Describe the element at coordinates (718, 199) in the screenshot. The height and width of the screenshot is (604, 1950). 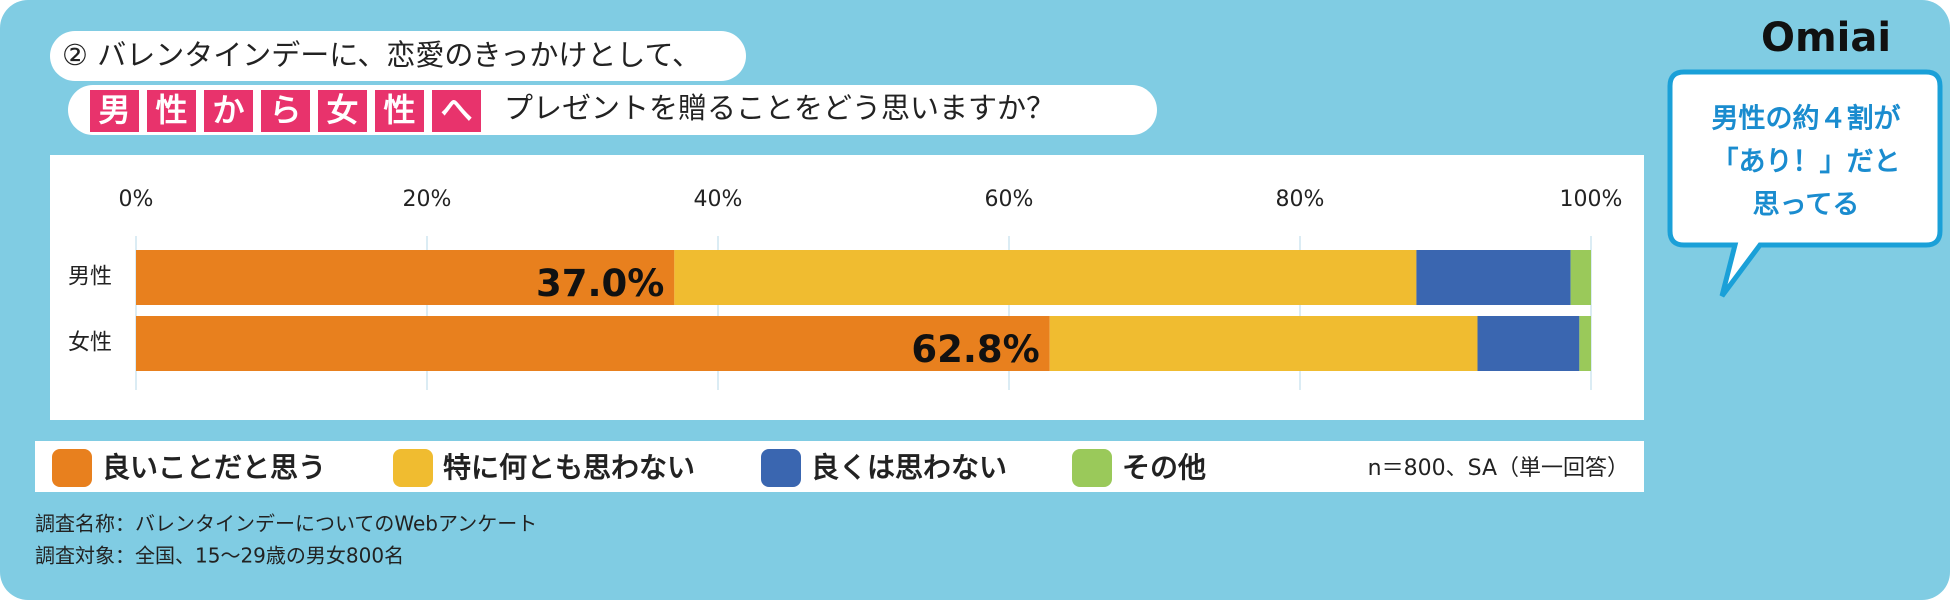
I see `x-tick-label: 40%` at that location.